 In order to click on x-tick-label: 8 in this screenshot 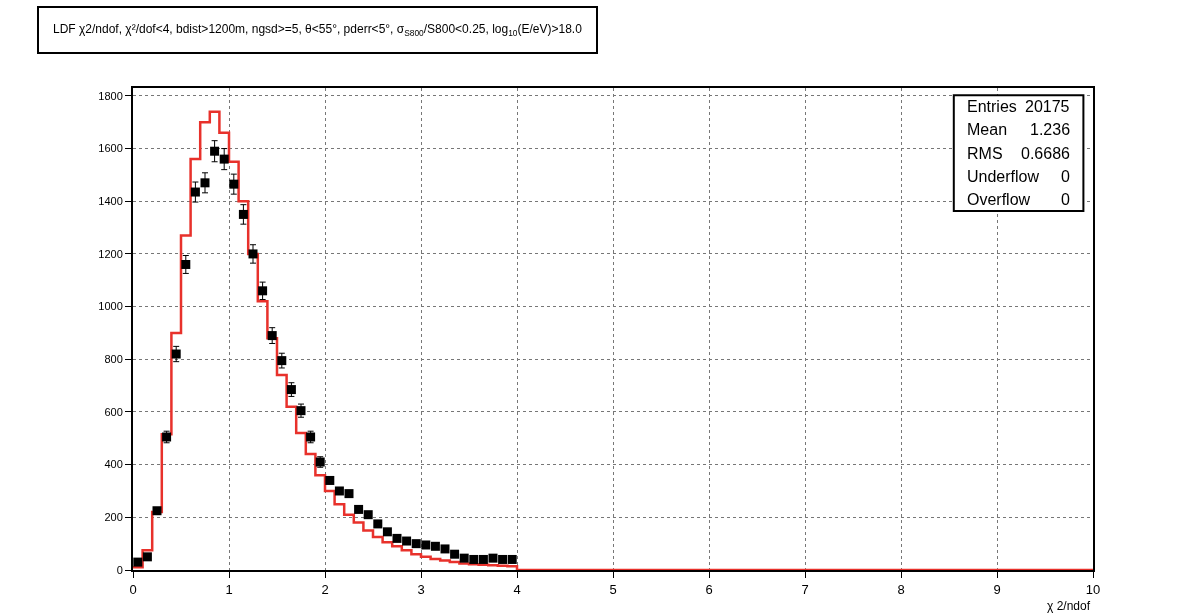, I will do `click(901, 589)`.